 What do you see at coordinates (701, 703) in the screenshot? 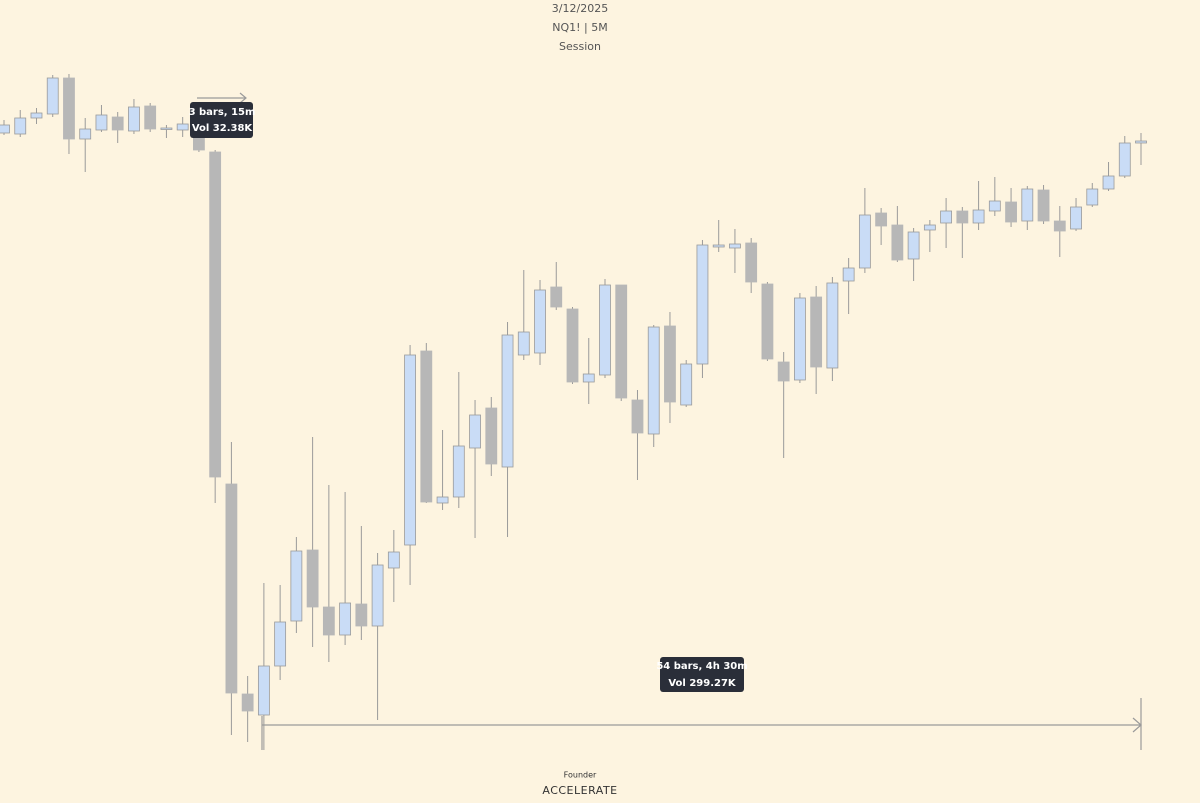
I see `measure-tool: 54 bars, 4h 30m Vol 299.27K` at bounding box center [701, 703].